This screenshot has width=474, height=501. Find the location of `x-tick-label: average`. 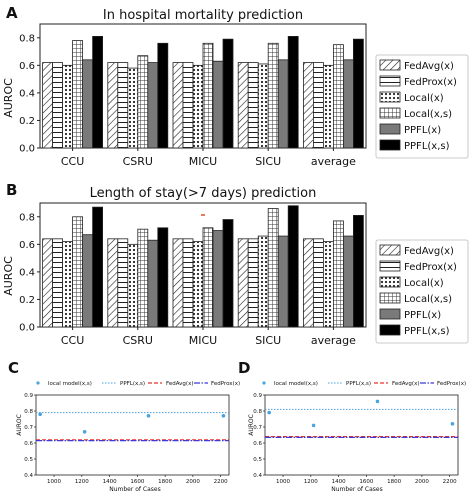

x-tick-label: average is located at coordinates (333, 340).